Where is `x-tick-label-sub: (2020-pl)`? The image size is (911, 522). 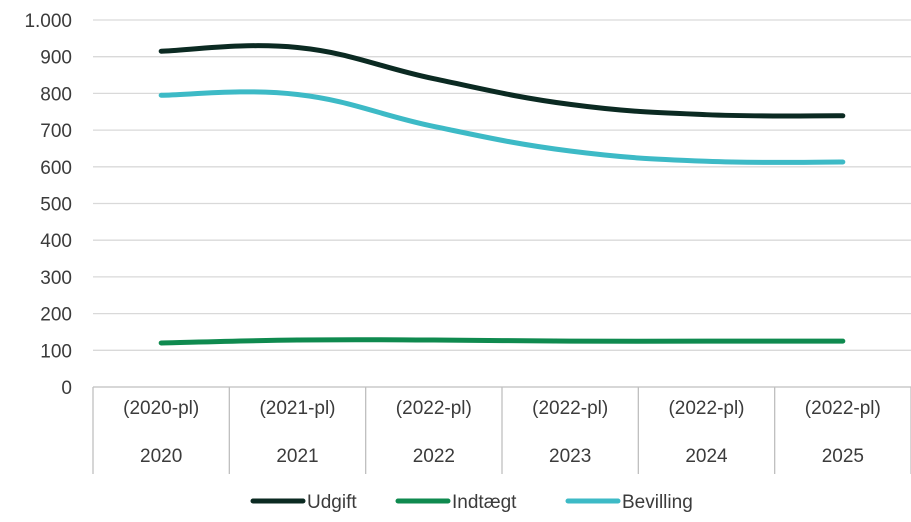 x-tick-label-sub: (2020-pl) is located at coordinates (161, 408).